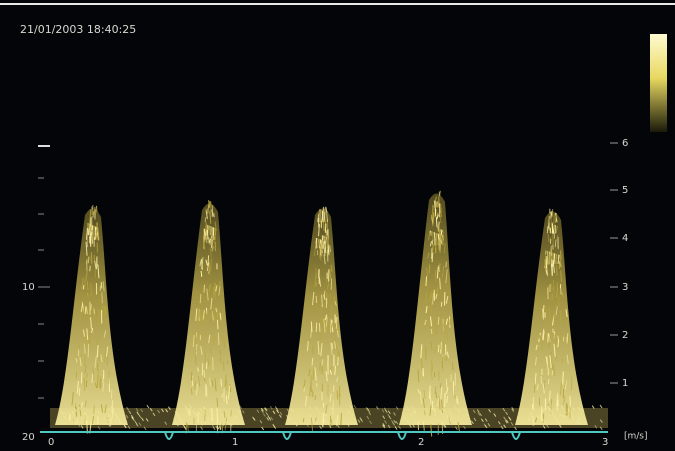 The height and width of the screenshot is (451, 675). What do you see at coordinates (625, 238) in the screenshot?
I see `right-tick-label: 4` at bounding box center [625, 238].